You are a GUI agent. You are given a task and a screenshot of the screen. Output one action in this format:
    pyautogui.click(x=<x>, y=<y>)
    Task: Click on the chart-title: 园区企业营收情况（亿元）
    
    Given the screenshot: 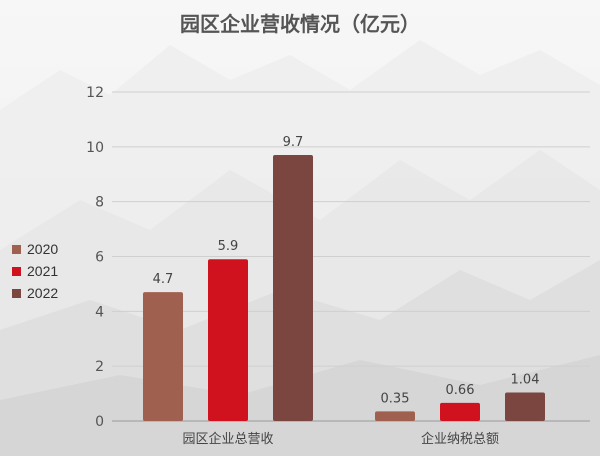 What is the action you would take?
    pyautogui.click(x=300, y=24)
    